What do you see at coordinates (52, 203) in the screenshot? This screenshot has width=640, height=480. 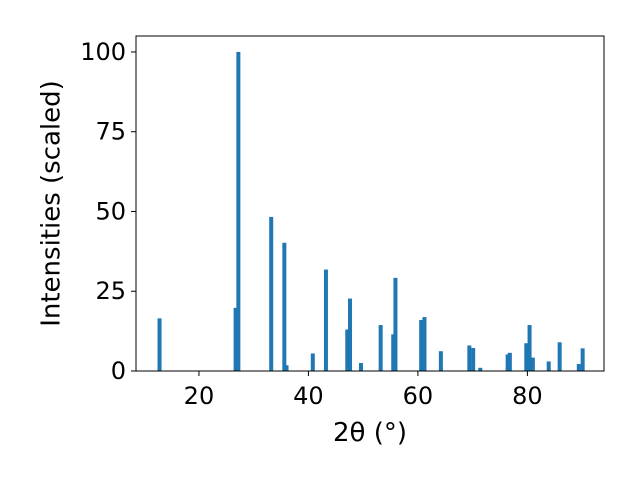 I see `y-axis-label: Intensities (scaled)` at bounding box center [52, 203].